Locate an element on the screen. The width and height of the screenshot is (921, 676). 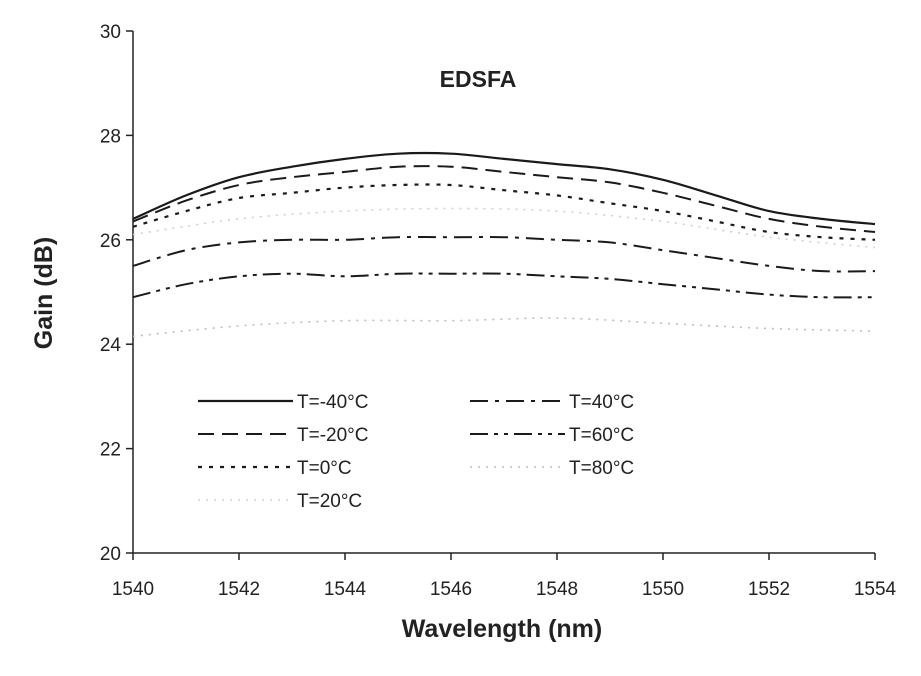
legend-label: T=20°C is located at coordinates (329, 501).